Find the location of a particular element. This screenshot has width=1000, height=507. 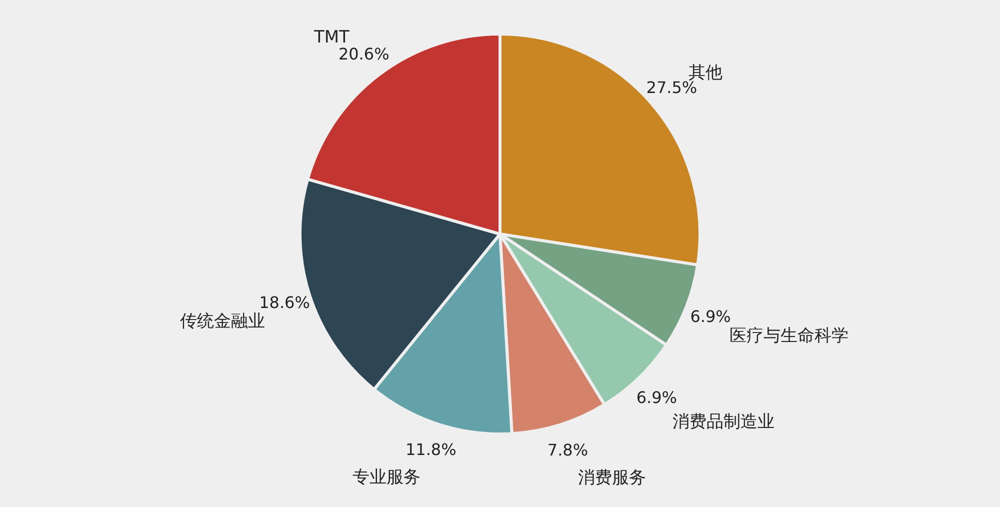

slice-label: 专业服务 is located at coordinates (386, 478).